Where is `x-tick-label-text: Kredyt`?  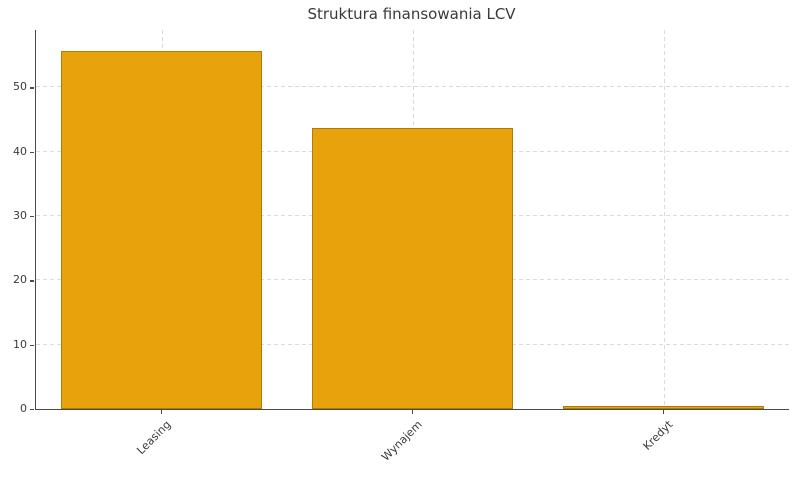
x-tick-label-text: Kredyt is located at coordinates (658, 435).